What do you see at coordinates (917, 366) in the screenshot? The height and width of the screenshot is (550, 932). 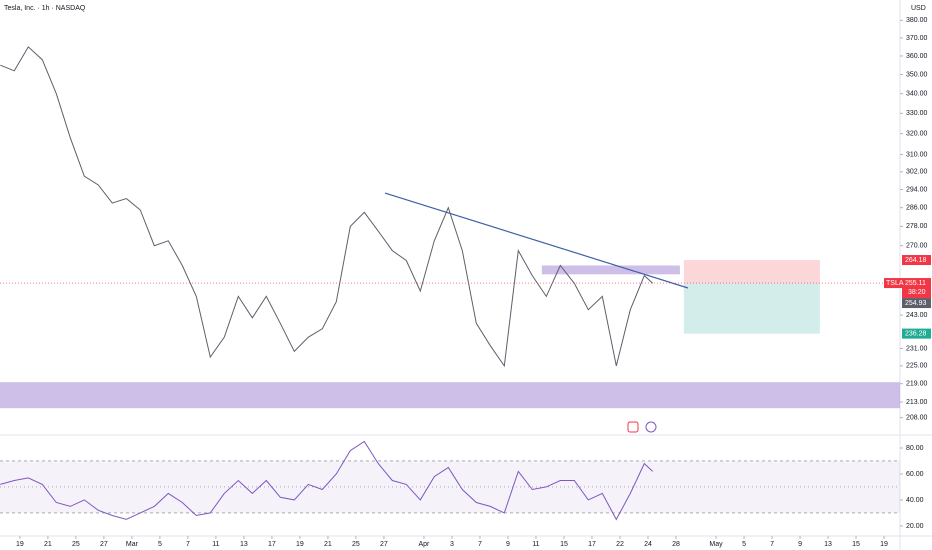 I see `y-tick-label: 225.00` at bounding box center [917, 366].